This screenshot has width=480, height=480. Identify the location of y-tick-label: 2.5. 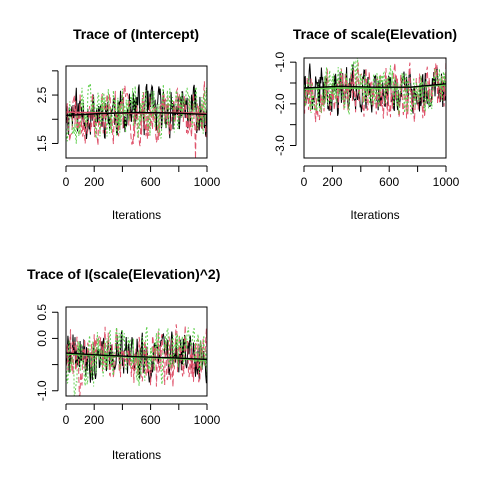
(42, 94).